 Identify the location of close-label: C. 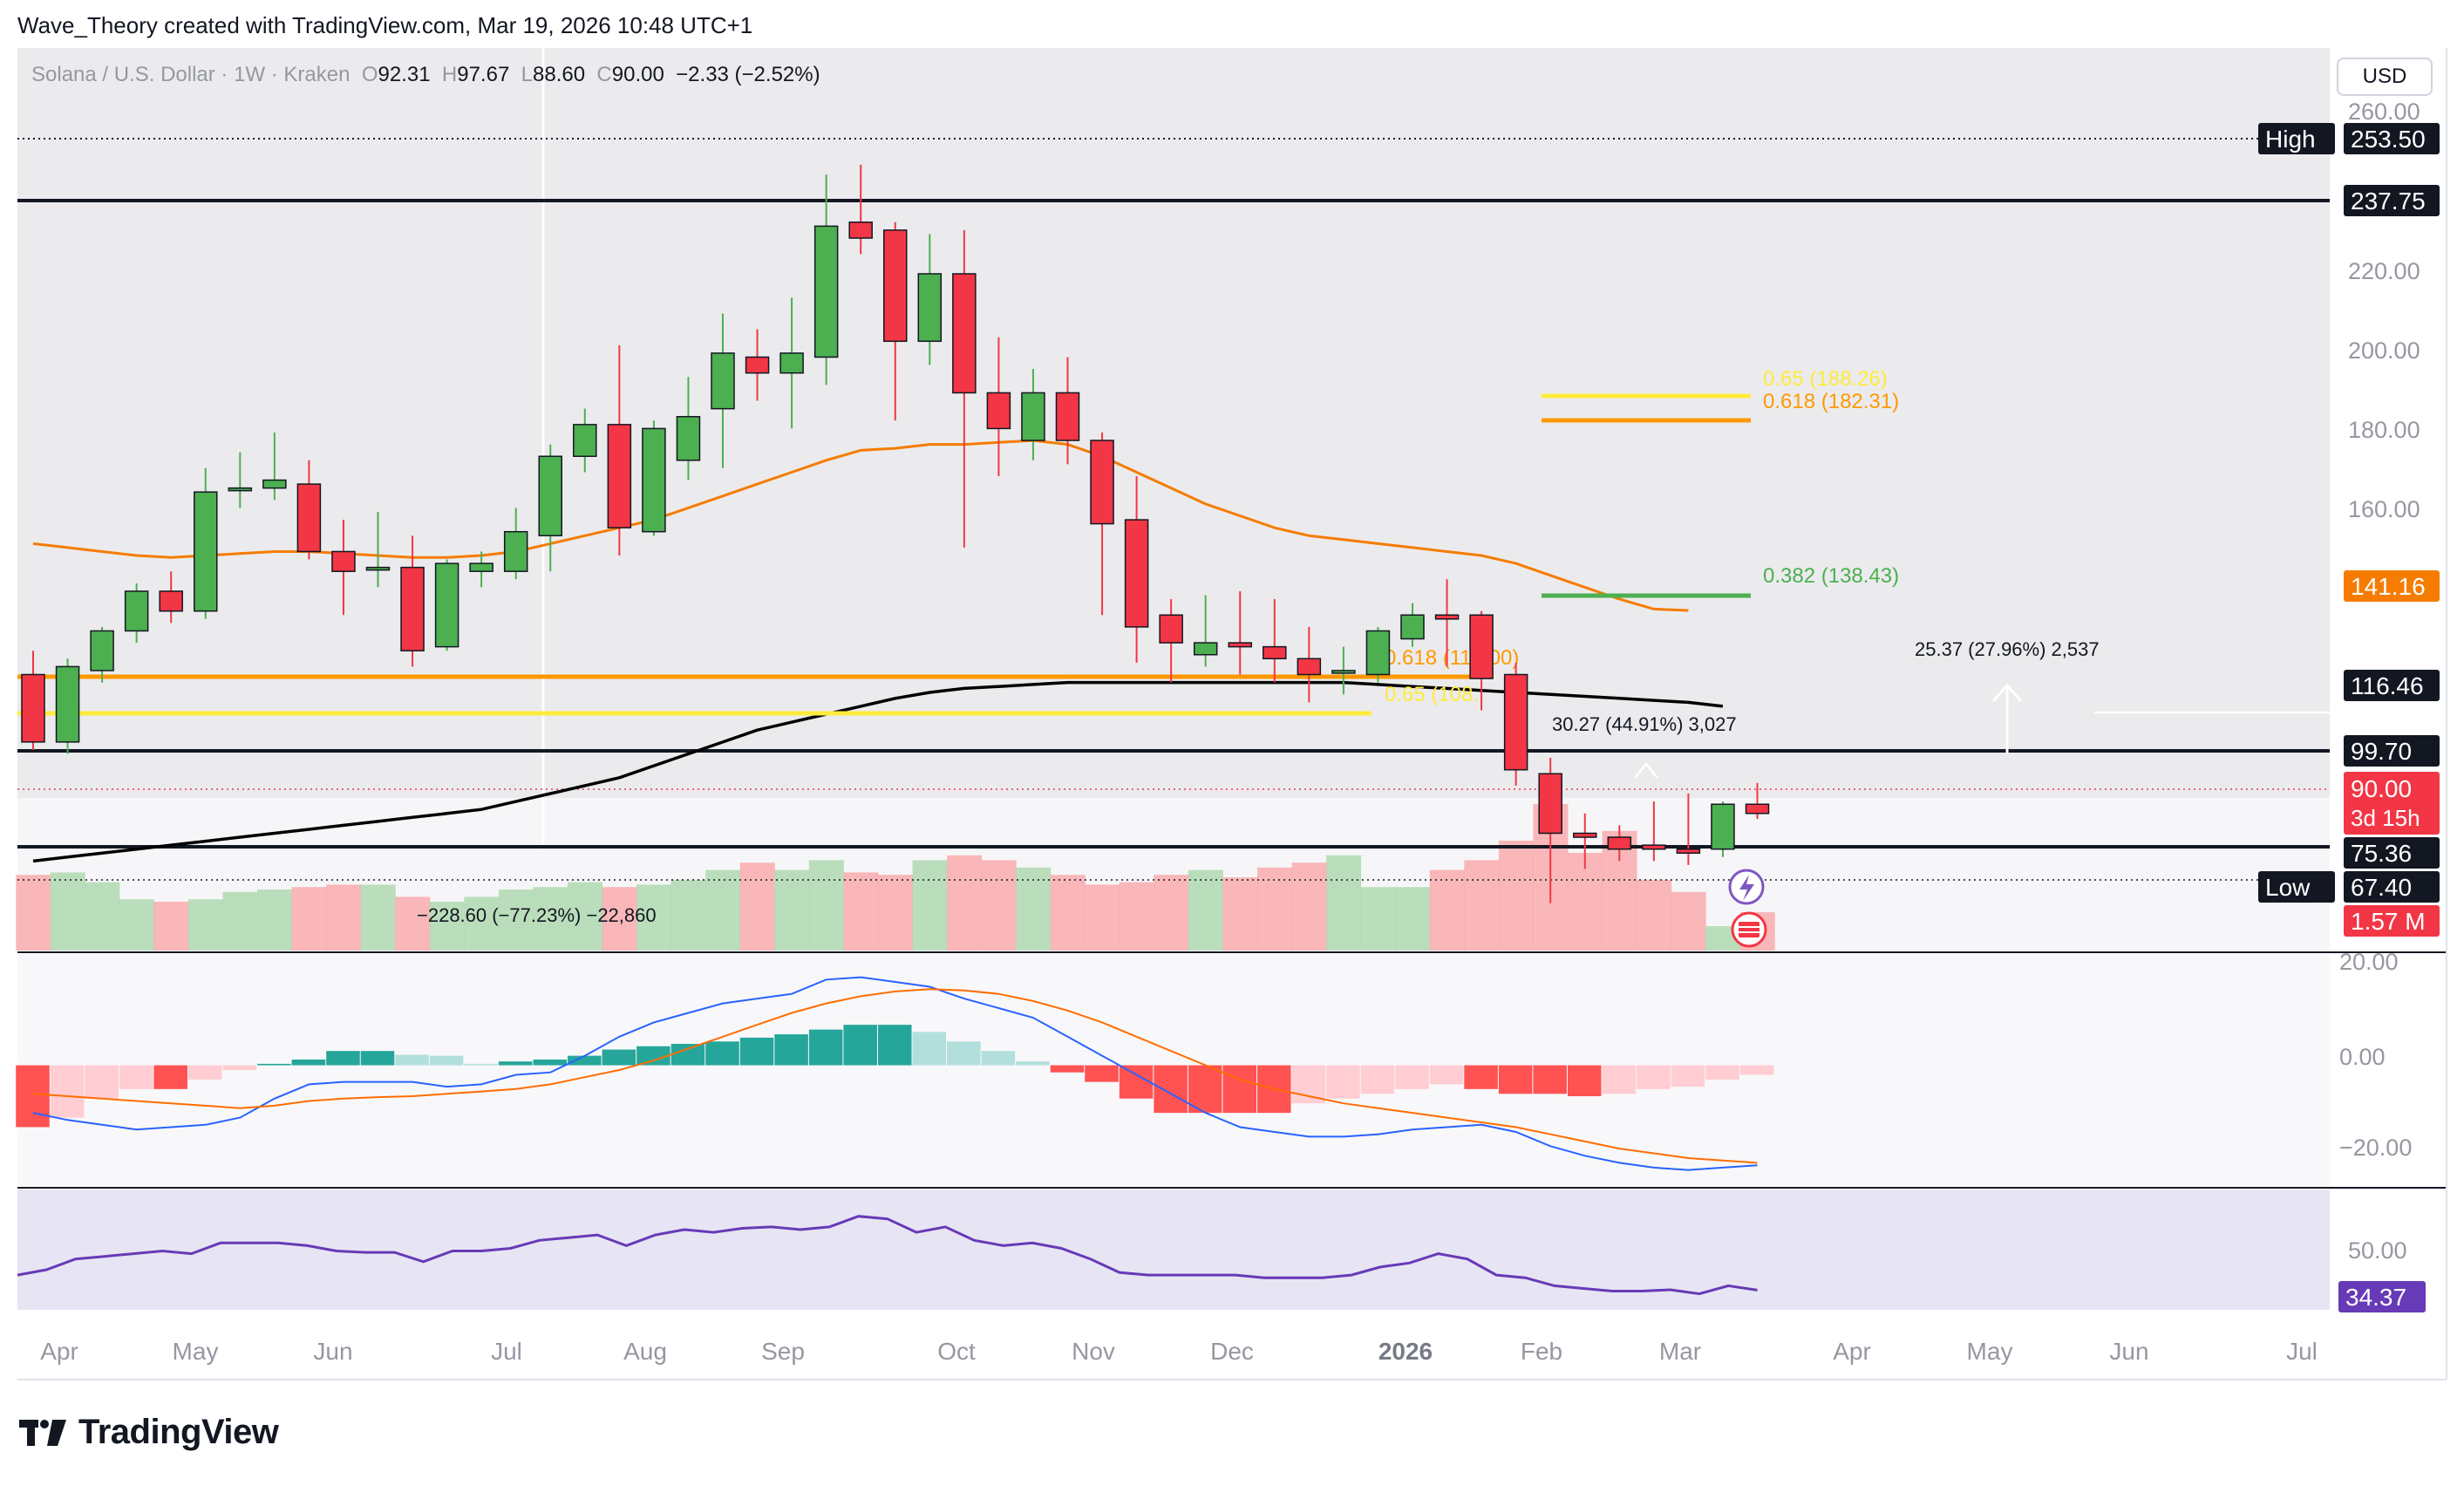
(604, 74).